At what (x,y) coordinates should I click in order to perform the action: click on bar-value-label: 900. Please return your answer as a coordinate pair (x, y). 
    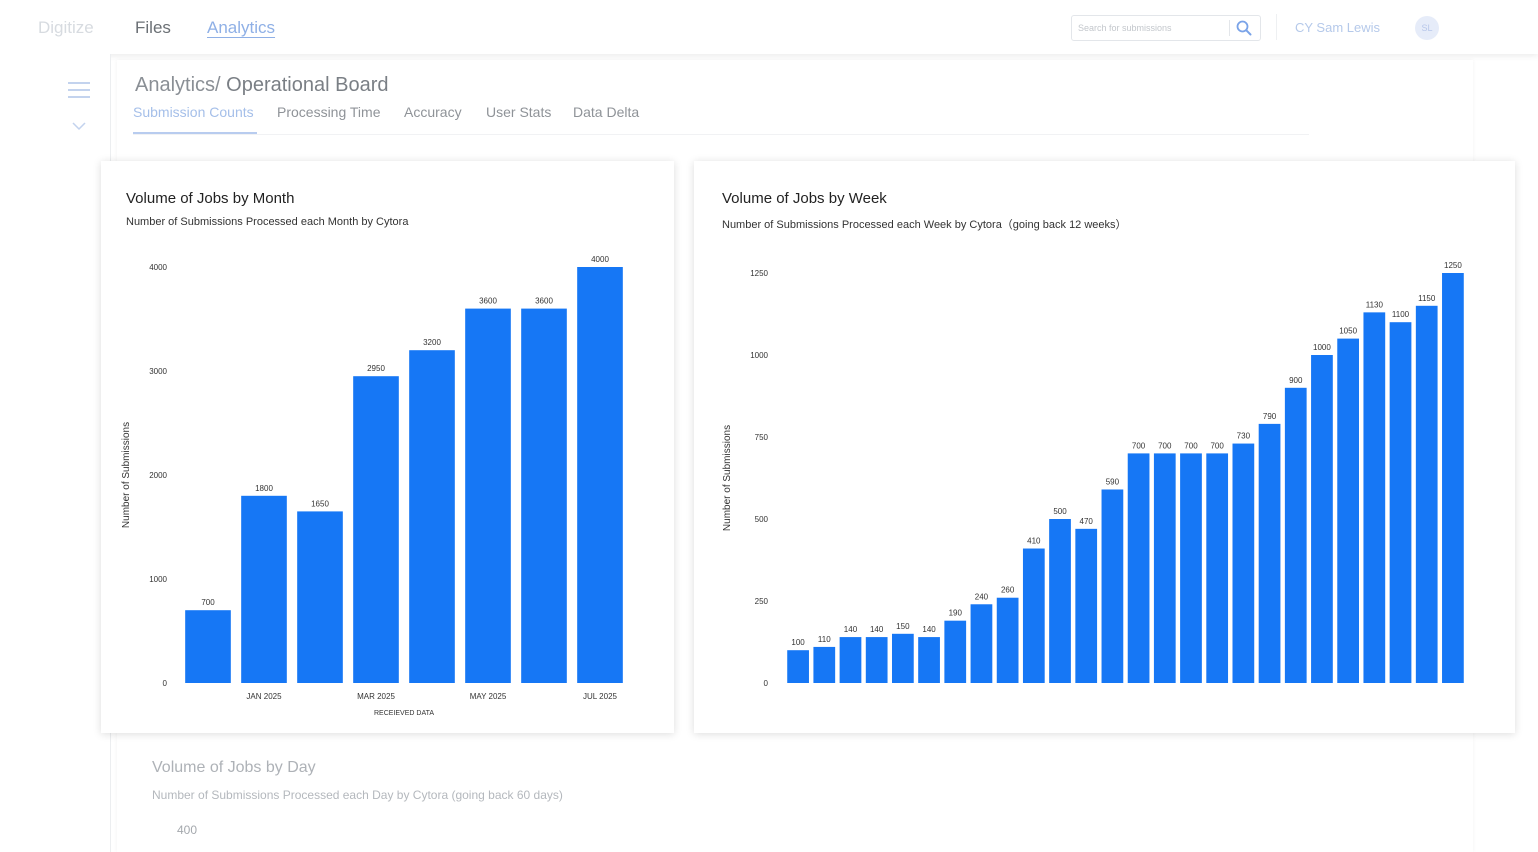
    Looking at the image, I should click on (1296, 380).